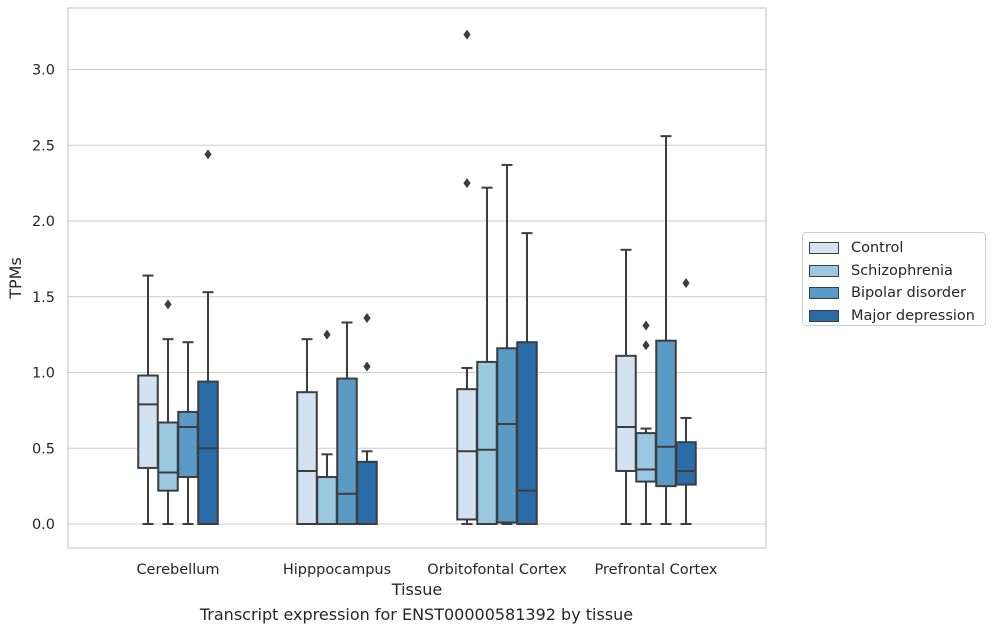 The height and width of the screenshot is (634, 997). What do you see at coordinates (43, 374) in the screenshot?
I see `y-tick-label-2: 1.0` at bounding box center [43, 374].